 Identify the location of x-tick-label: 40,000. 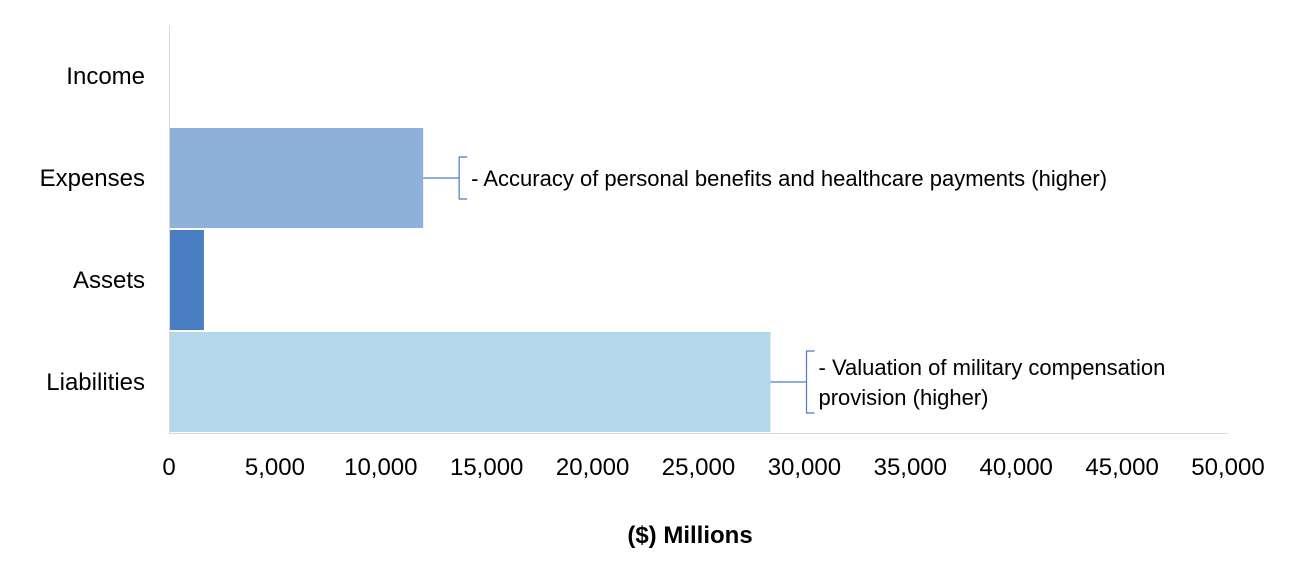
(1015, 467).